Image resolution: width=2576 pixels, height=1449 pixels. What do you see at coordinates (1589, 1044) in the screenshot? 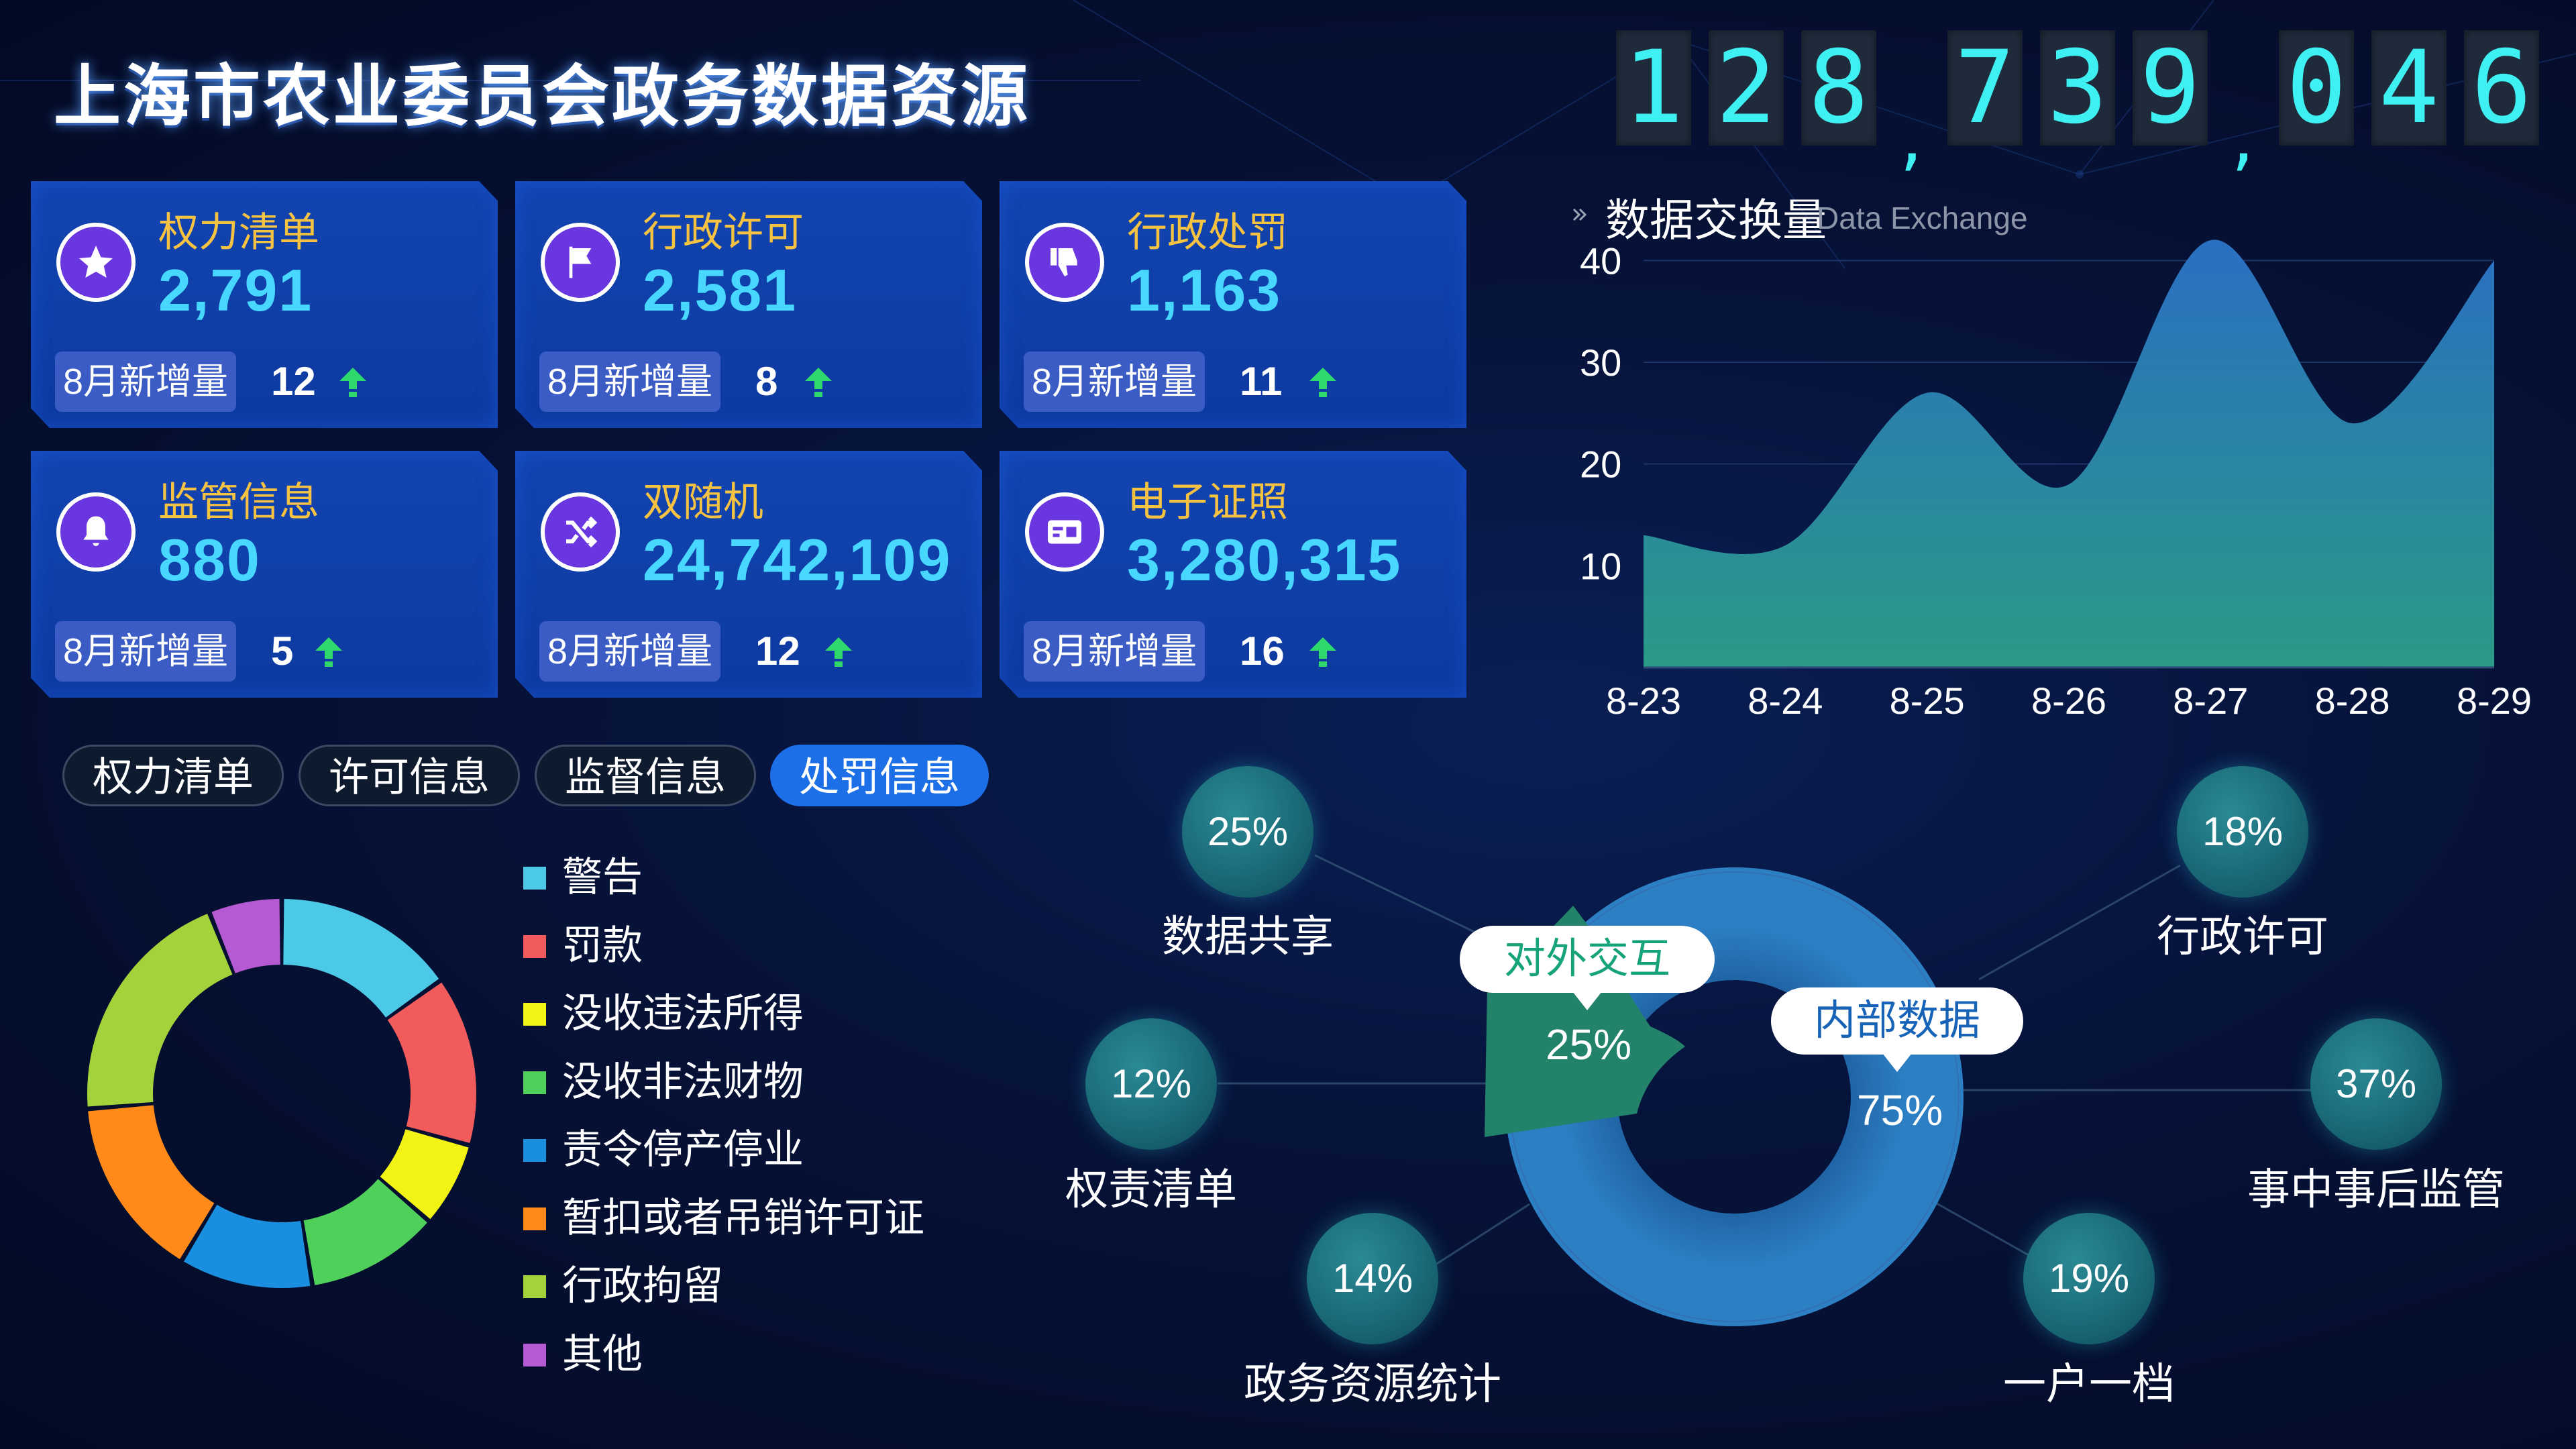
I see `external-pct: 25%` at bounding box center [1589, 1044].